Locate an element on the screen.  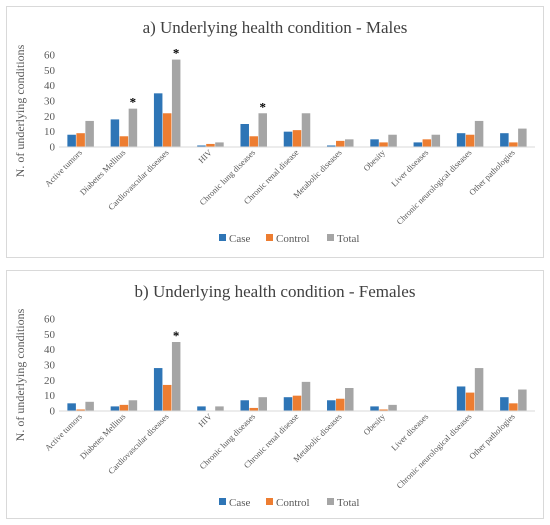
y-tick-label: 30 is located at coordinates (50, 366).